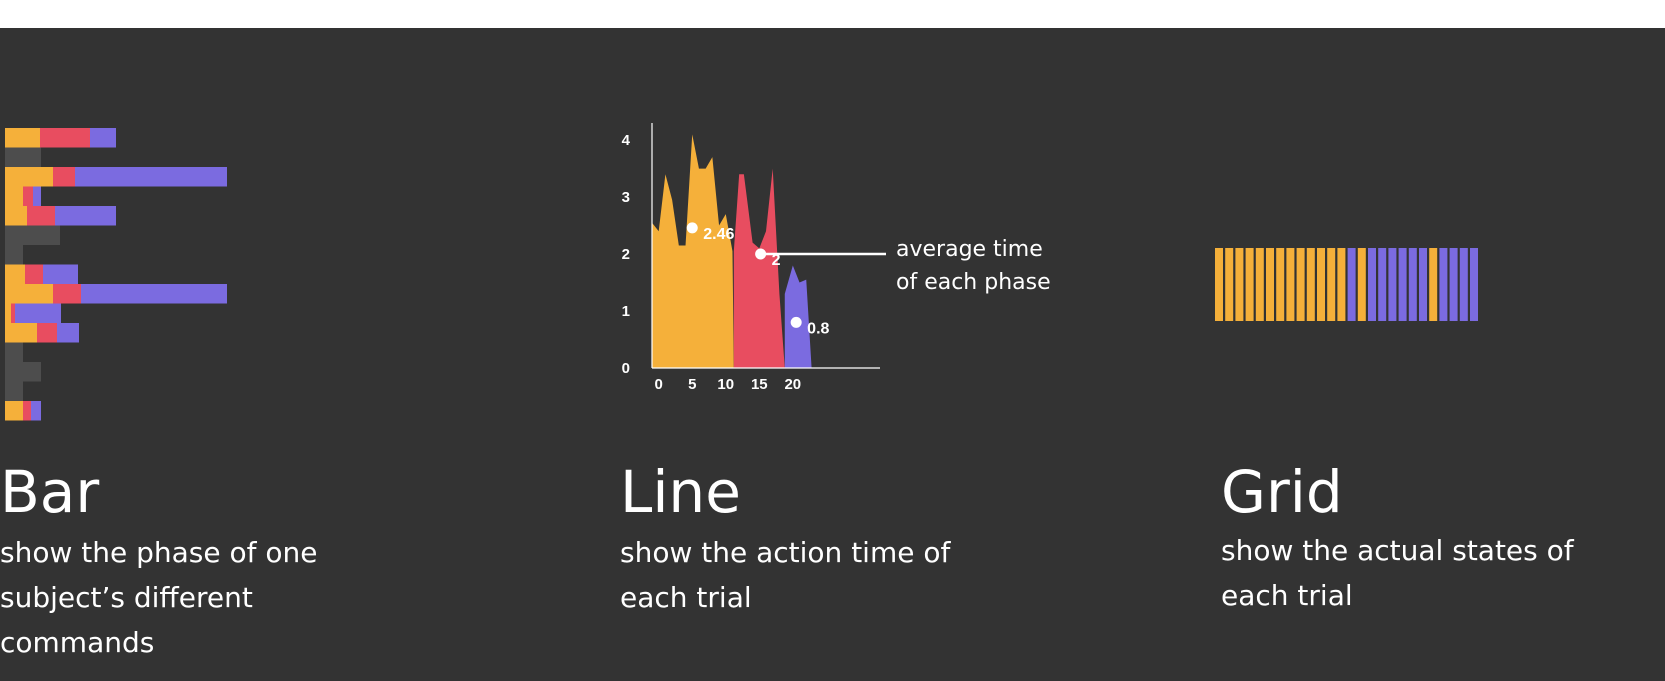 The image size is (1665, 681). I want to click on bar-desc-line: commands, so click(77, 642).